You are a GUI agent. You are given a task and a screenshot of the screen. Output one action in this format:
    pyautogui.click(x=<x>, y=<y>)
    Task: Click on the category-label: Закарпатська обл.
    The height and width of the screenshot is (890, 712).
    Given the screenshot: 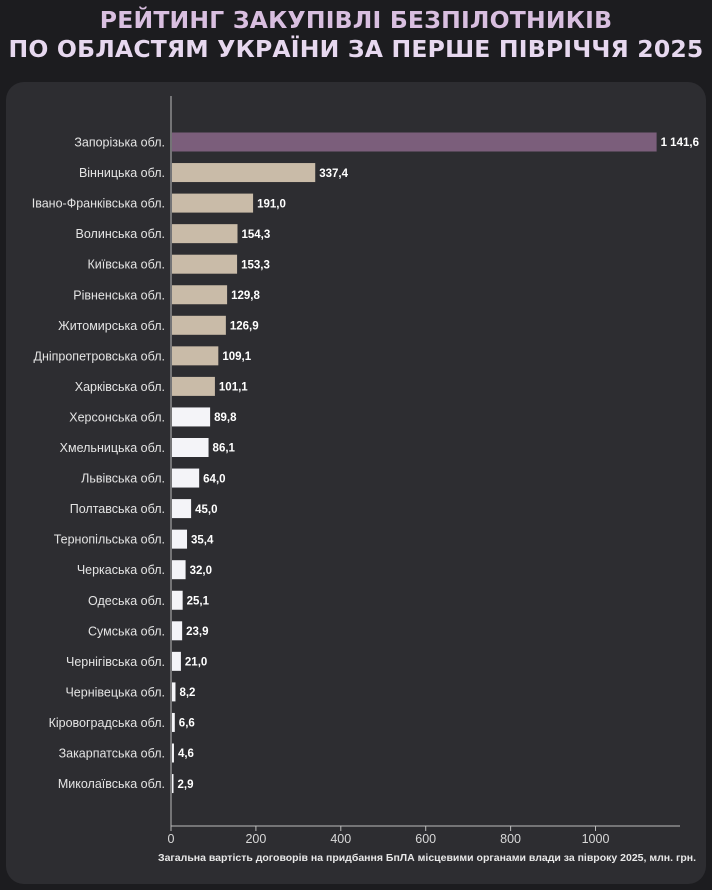 What is the action you would take?
    pyautogui.click(x=112, y=754)
    